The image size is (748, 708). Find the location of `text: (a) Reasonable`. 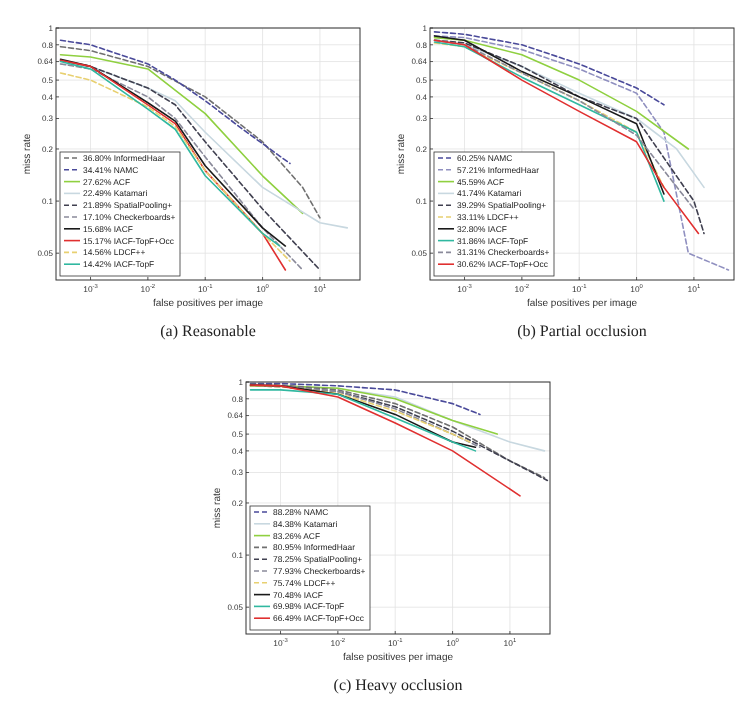

text: (a) Reasonable is located at coordinates (208, 331).